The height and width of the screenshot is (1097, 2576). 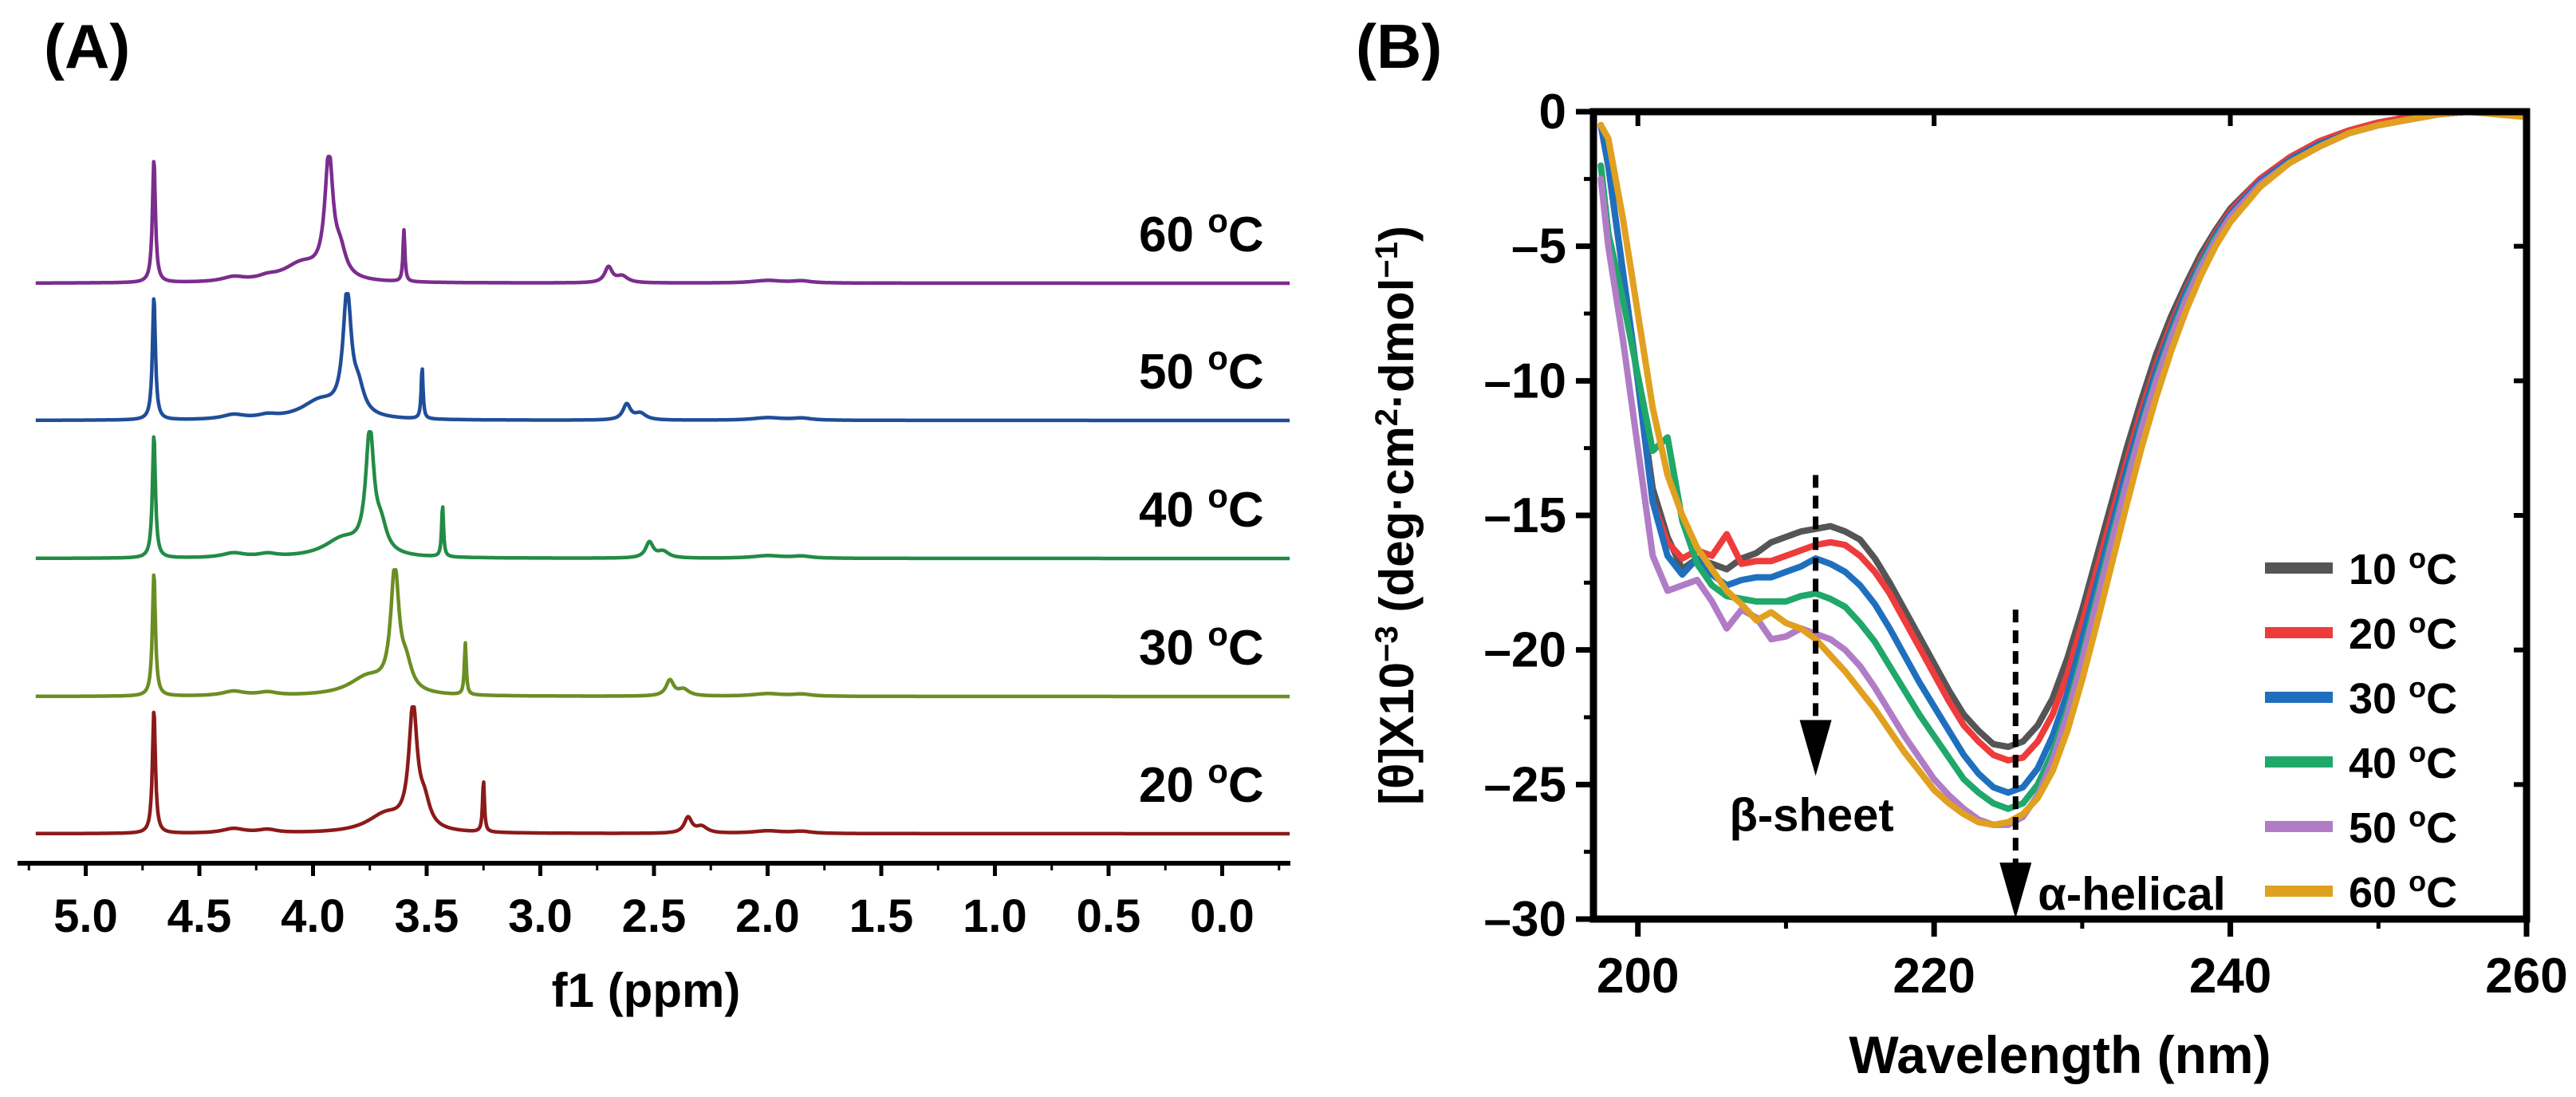 I want to click on nmr-trace-40-oC, so click(x=662, y=495).